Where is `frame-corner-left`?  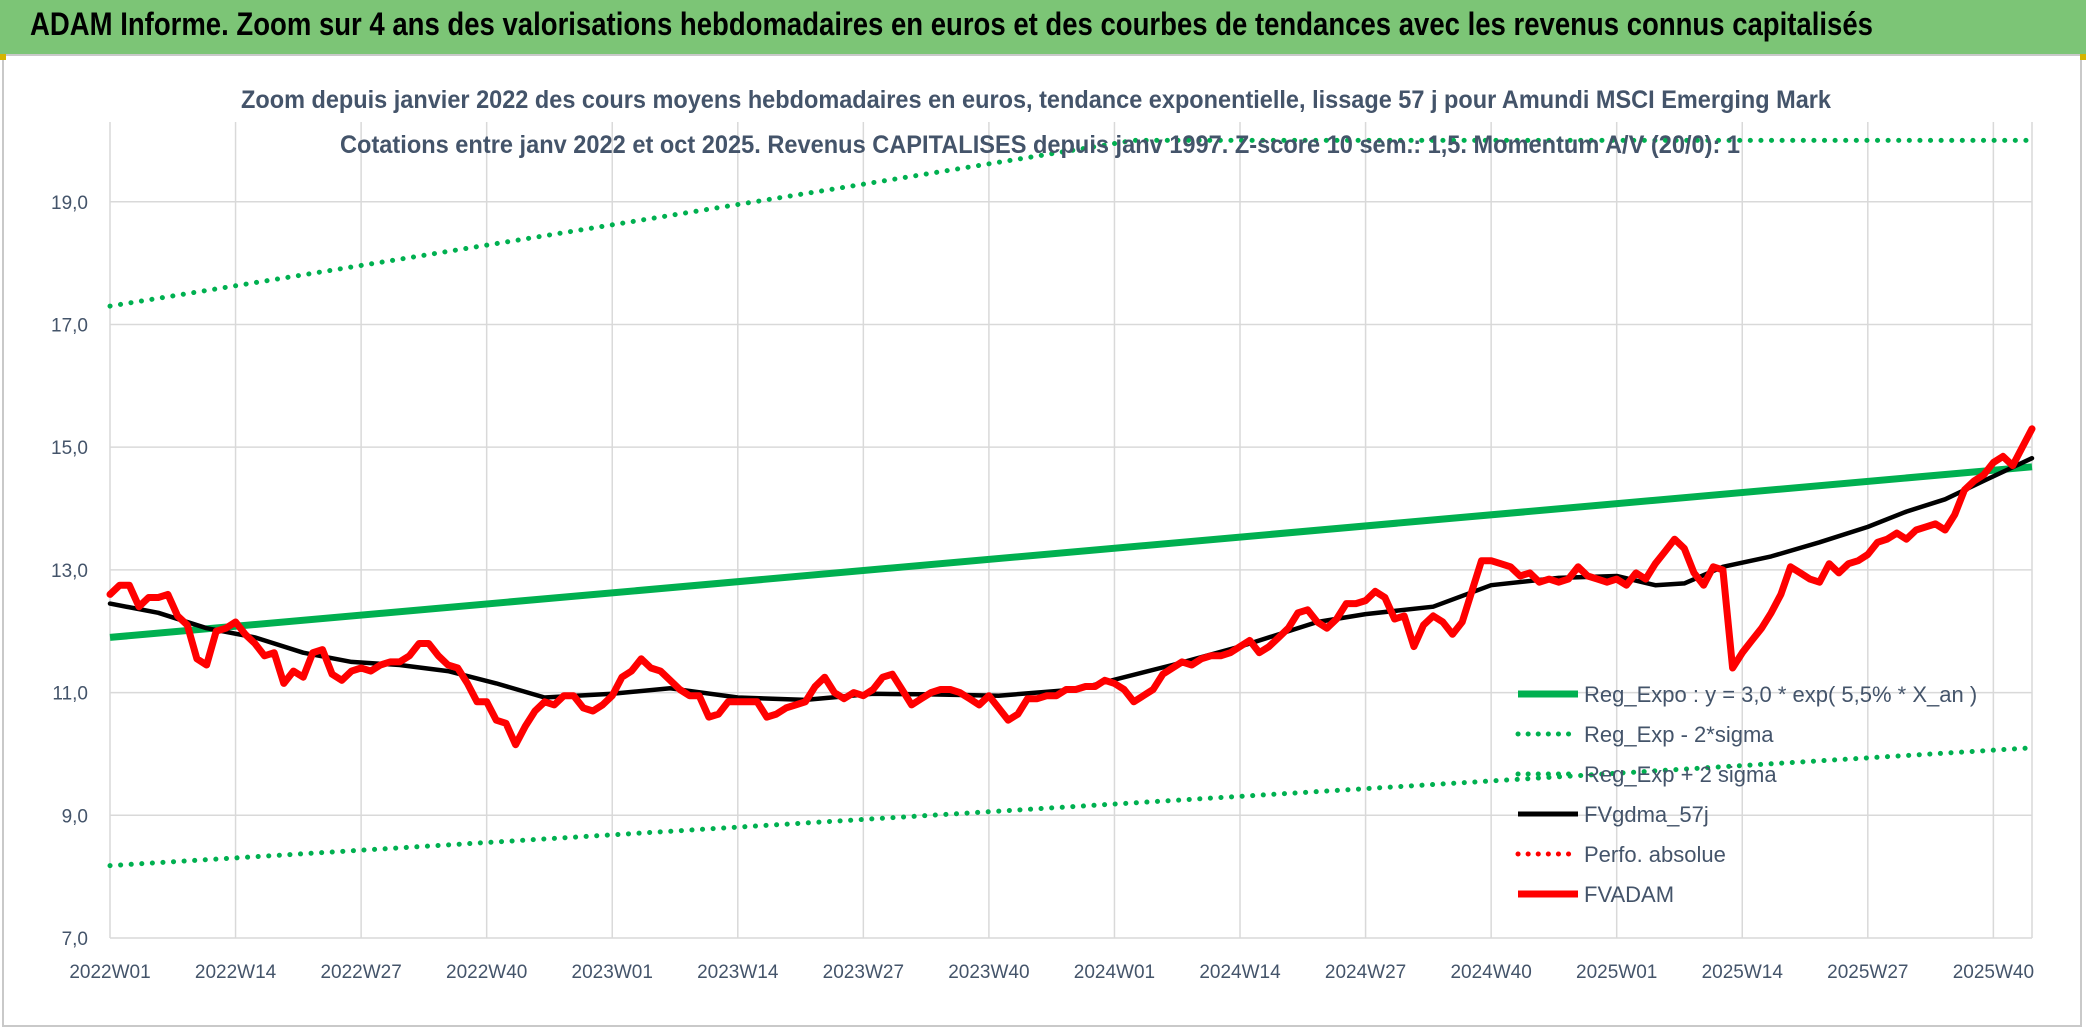 frame-corner-left is located at coordinates (3, 57).